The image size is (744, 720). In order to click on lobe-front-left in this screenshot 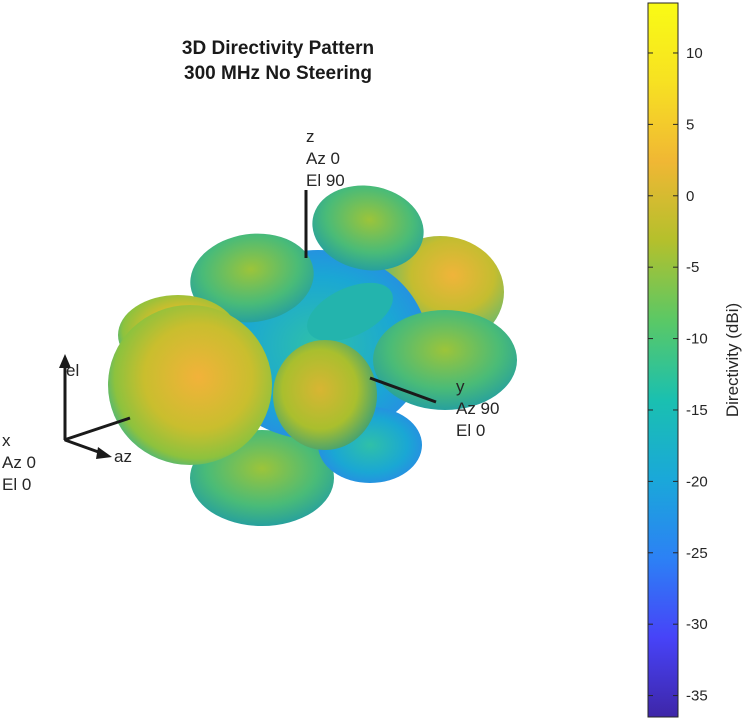, I will do `click(190, 385)`.